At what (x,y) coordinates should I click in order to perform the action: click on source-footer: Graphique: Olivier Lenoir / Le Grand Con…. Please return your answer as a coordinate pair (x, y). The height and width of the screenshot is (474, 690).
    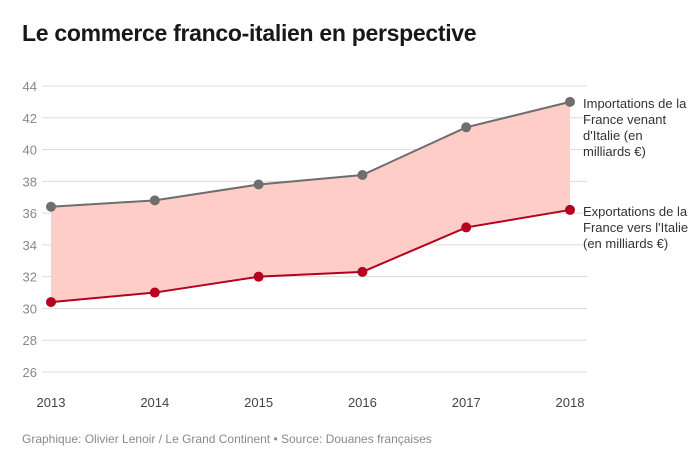
    Looking at the image, I should click on (227, 439).